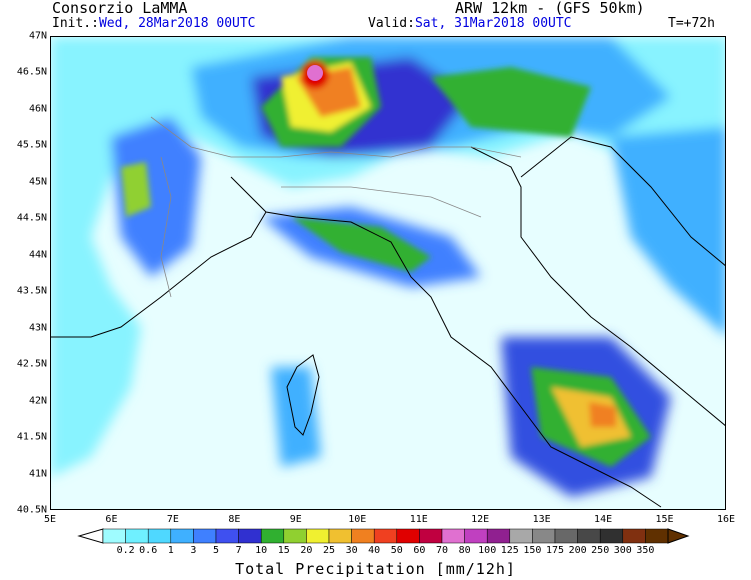 The image size is (751, 580). What do you see at coordinates (329, 550) in the screenshot?
I see `colorbar-tick-label: 25` at bounding box center [329, 550].